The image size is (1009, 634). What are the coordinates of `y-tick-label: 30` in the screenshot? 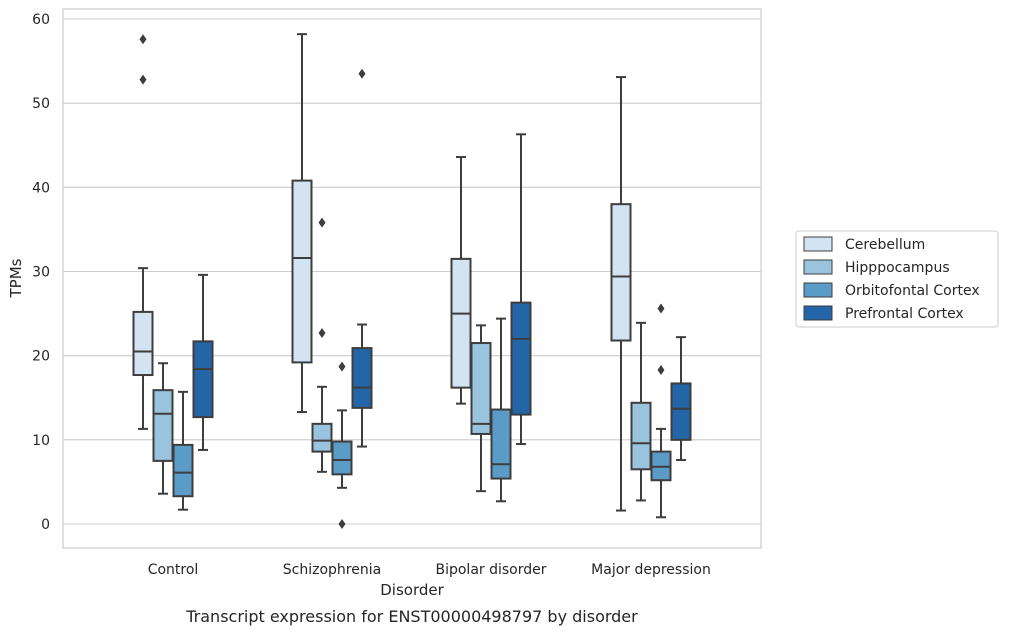 It's located at (41, 273).